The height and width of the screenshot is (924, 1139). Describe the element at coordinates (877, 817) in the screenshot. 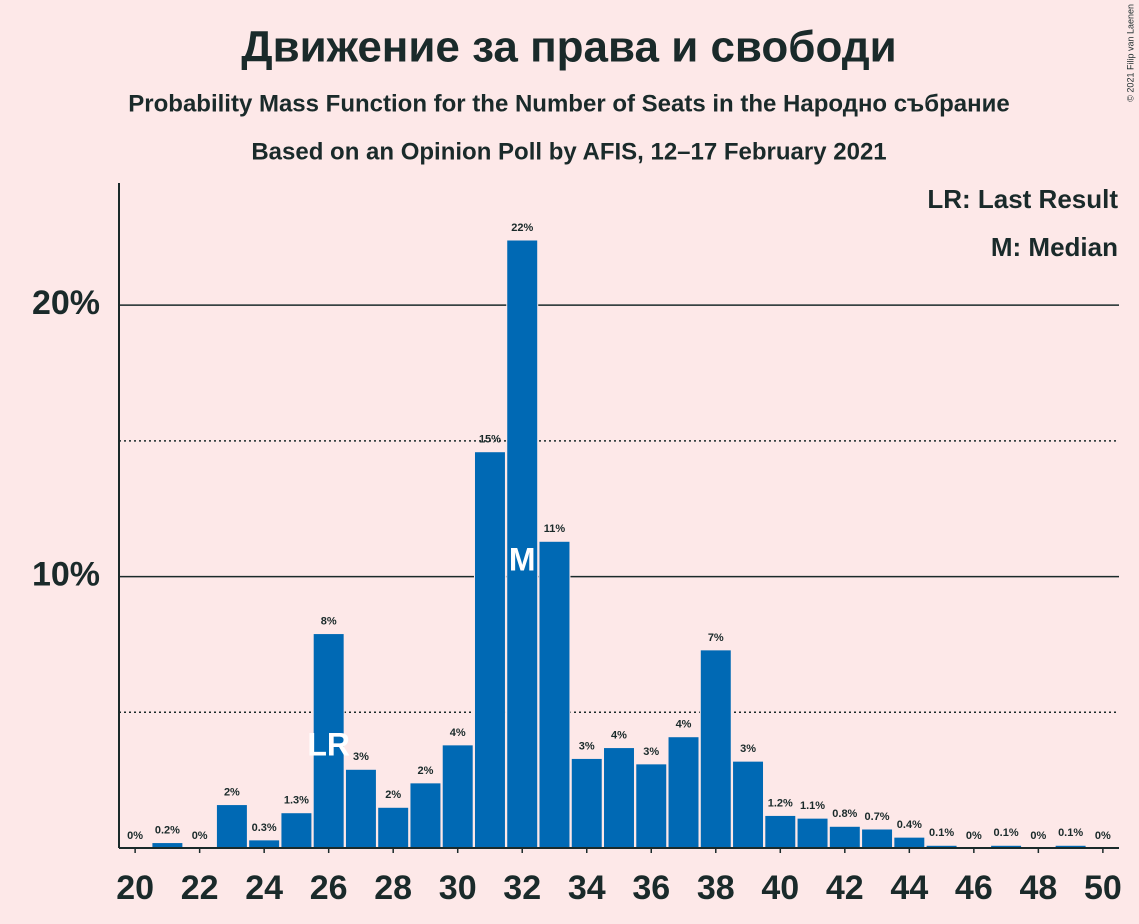

I see `value-label: 0.7%` at that location.